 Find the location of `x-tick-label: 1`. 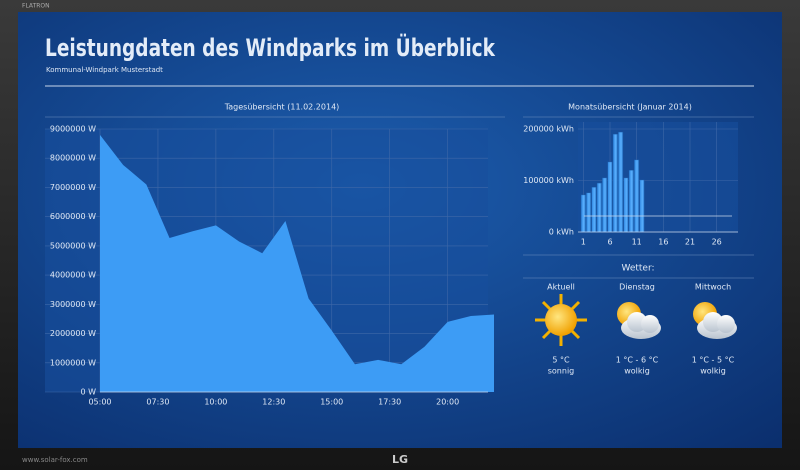

x-tick-label: 1 is located at coordinates (583, 242).